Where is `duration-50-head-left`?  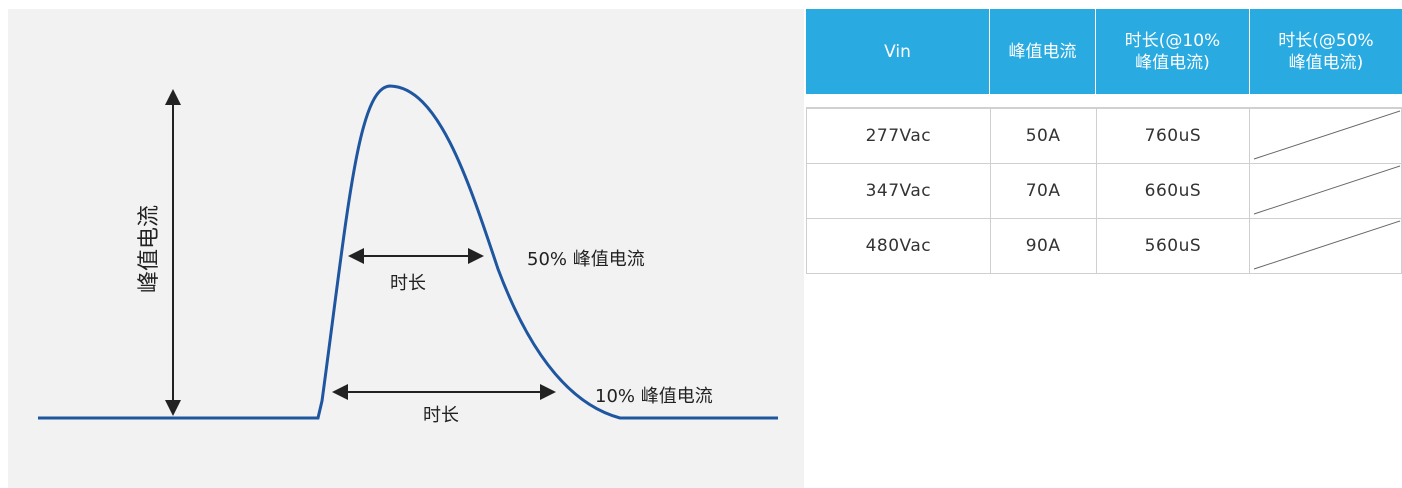
duration-50-head-left is located at coordinates (356, 256).